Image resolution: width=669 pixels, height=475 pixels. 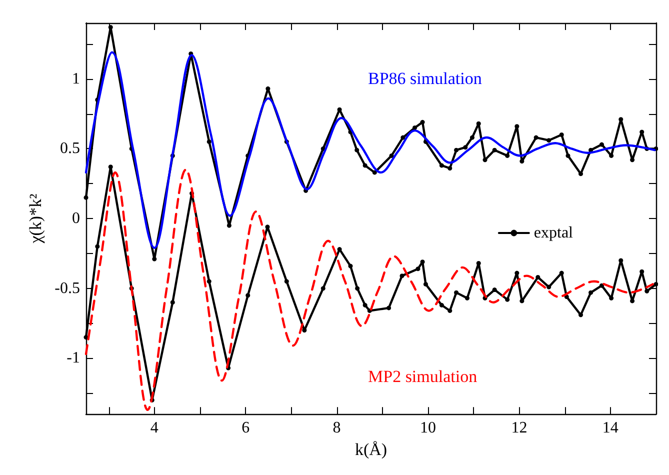 What do you see at coordinates (554, 233) in the screenshot?
I see `legend-label: exptal` at bounding box center [554, 233].